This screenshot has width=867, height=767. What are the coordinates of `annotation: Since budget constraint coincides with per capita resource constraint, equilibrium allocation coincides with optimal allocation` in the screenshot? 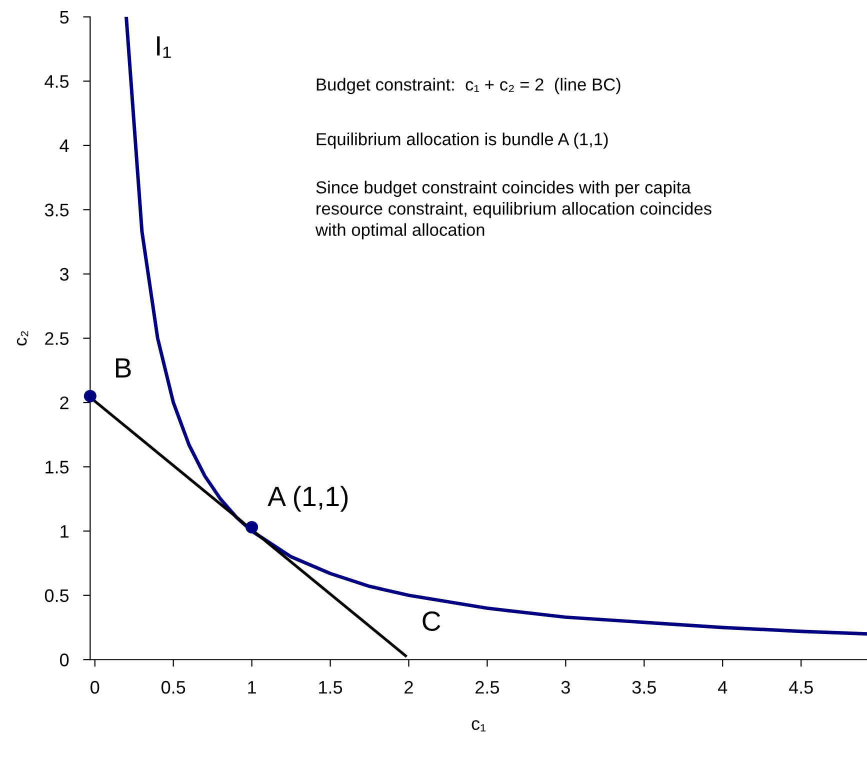 It's located at (513, 210).